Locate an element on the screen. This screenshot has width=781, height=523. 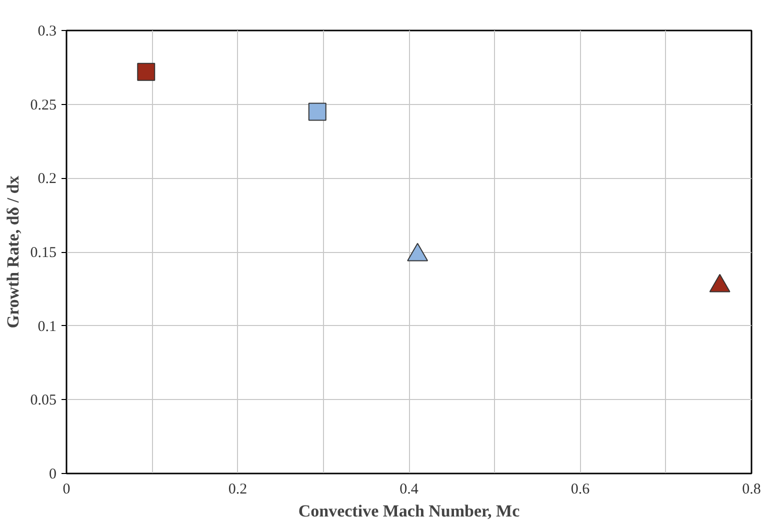
x-tick-label: 0.4 is located at coordinates (409, 490).